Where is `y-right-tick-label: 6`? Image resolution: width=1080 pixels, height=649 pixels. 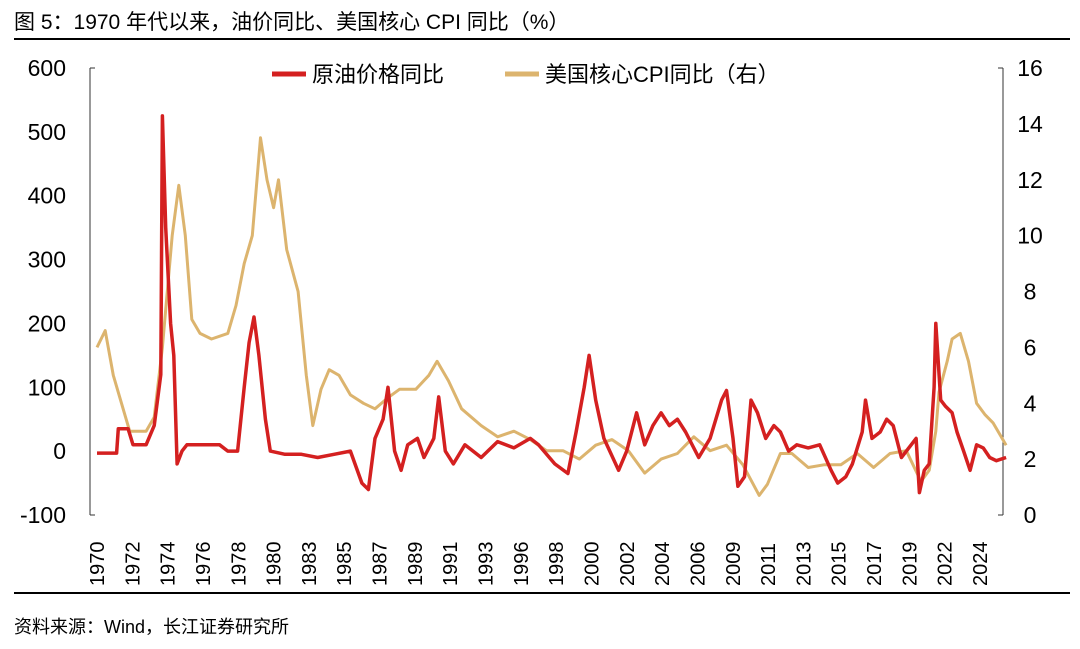
y-right-tick-label: 6 is located at coordinates (1030, 347).